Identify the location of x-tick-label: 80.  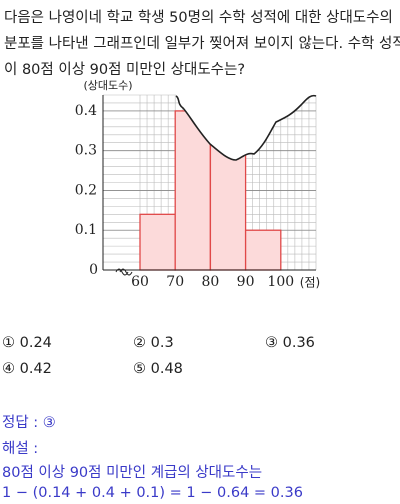
(210, 282).